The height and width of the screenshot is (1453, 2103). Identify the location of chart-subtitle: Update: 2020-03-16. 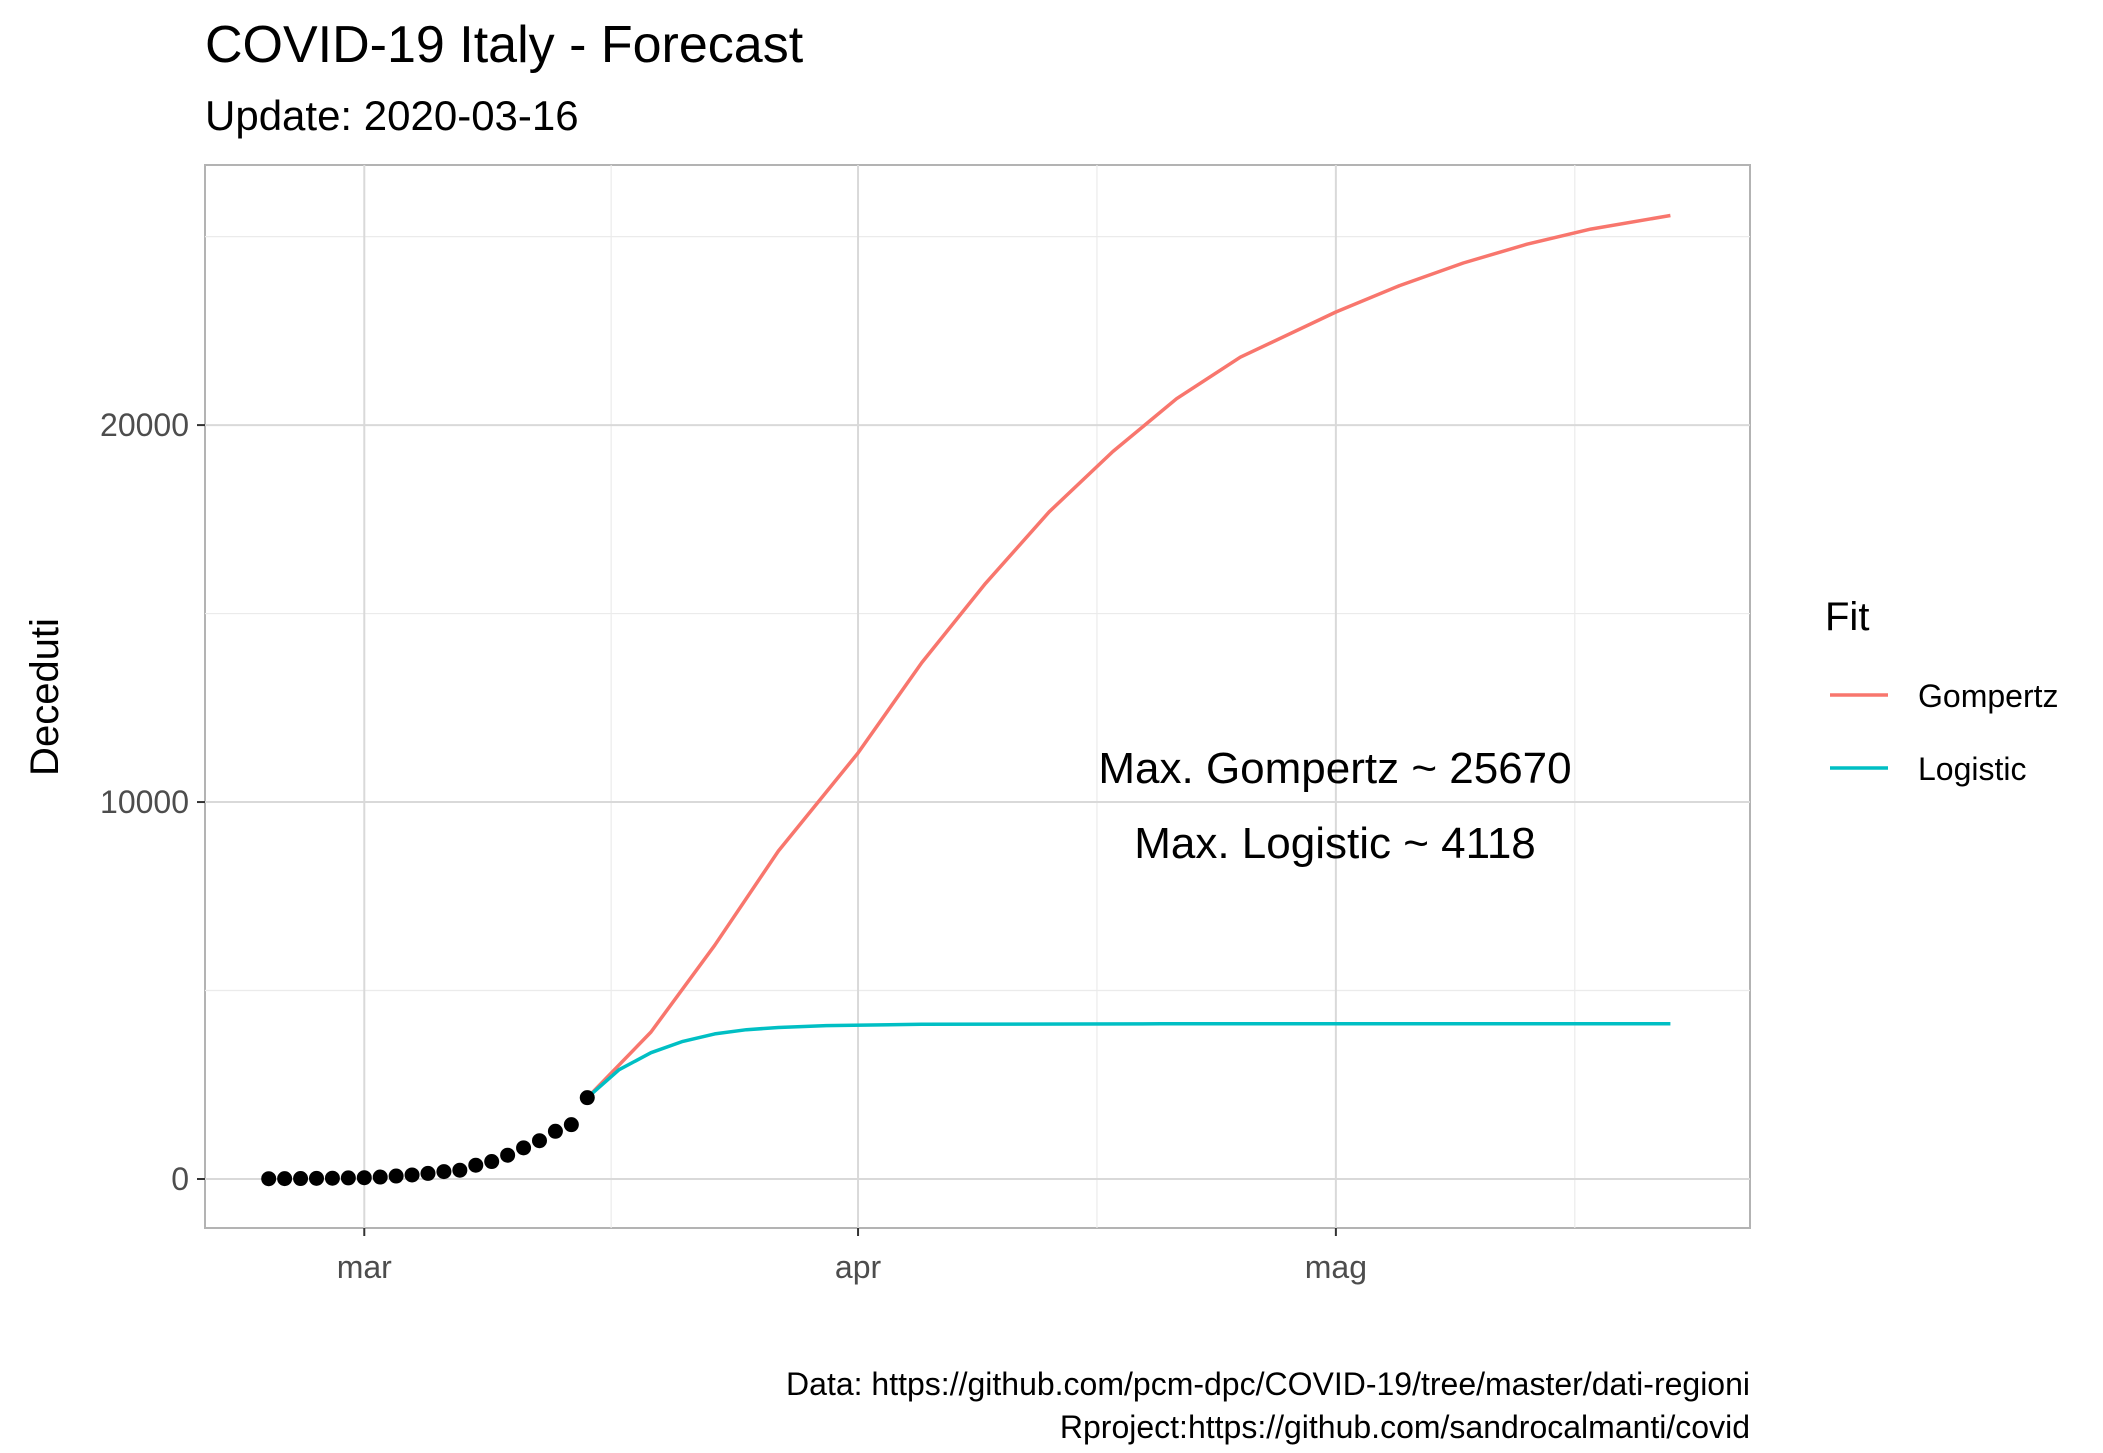
(392, 115).